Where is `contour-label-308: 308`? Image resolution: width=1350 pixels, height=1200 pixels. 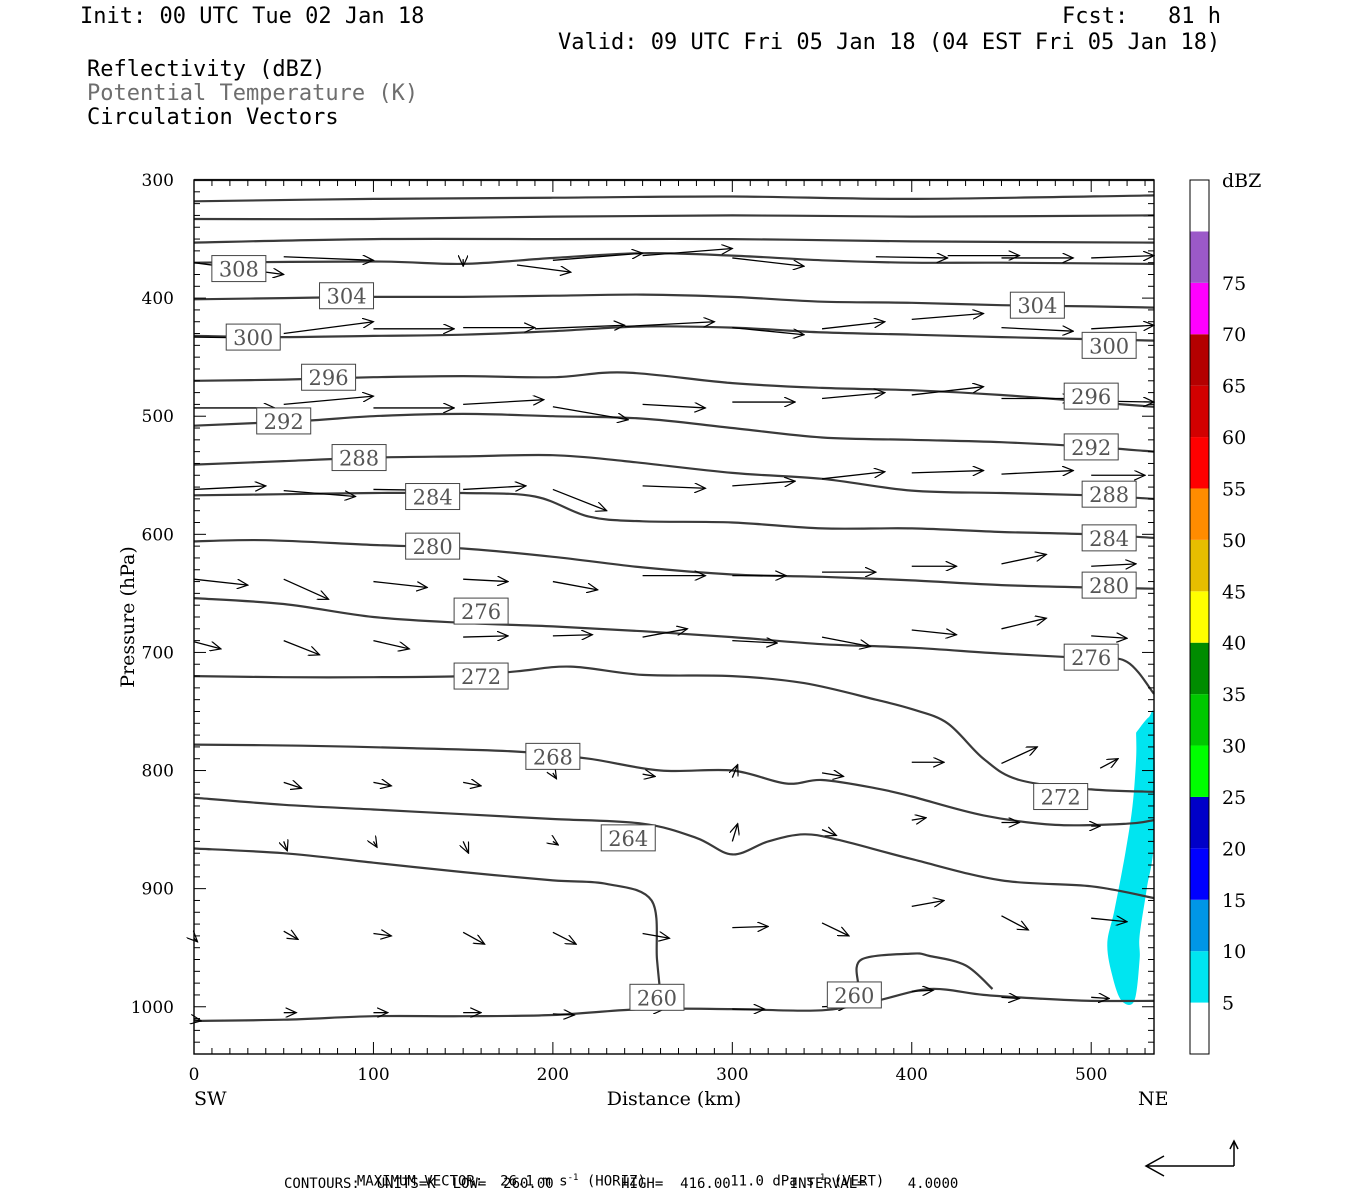
contour-label-308: 308 is located at coordinates (239, 269).